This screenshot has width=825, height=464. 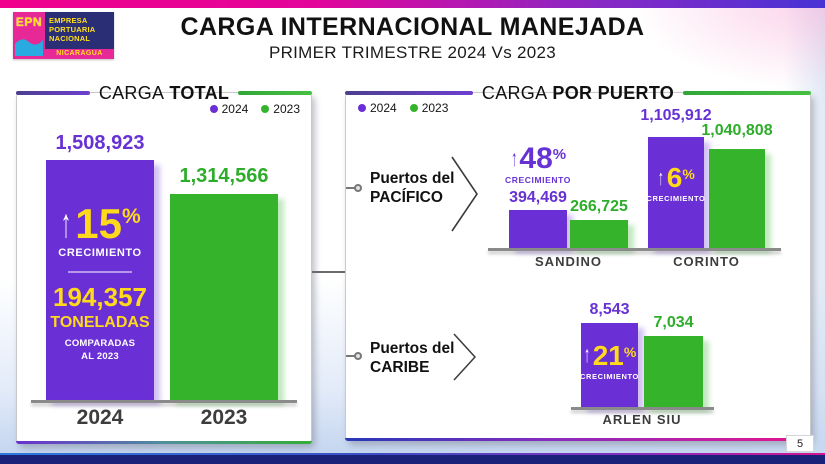 I want to click on total-2023-value: 1,314,566, so click(x=224, y=176).